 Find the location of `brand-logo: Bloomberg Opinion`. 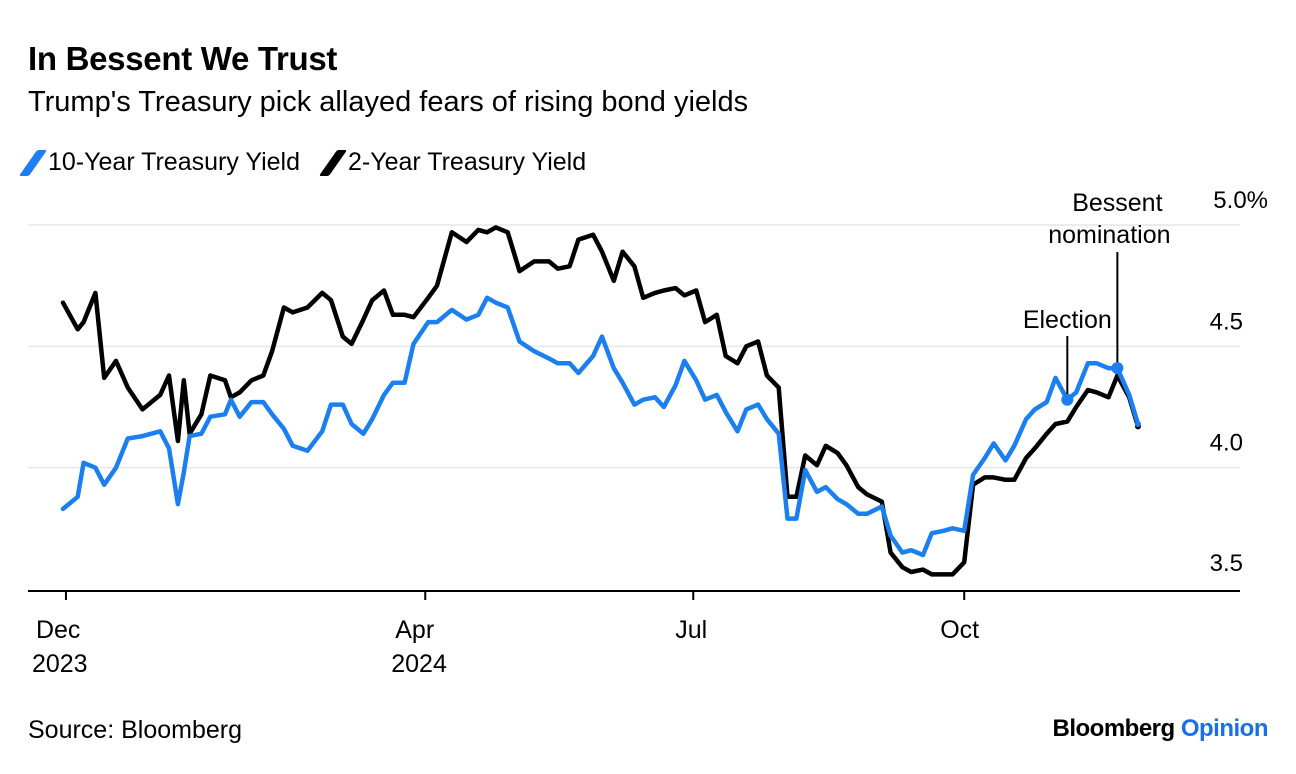

brand-logo: Bloomberg Opinion is located at coordinates (1161, 729).